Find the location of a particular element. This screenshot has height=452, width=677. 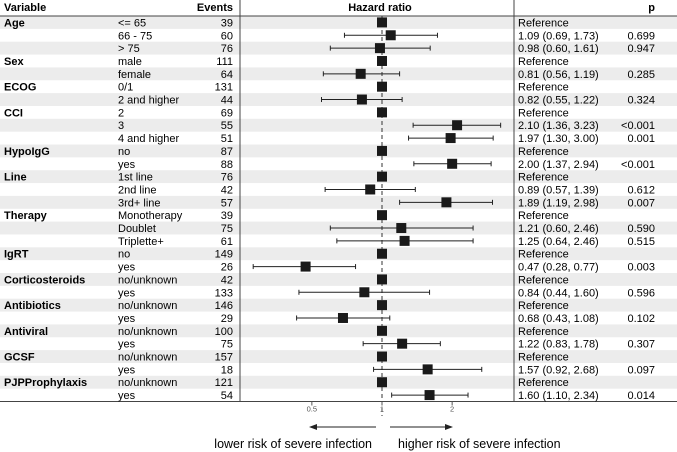

events-value: 121 is located at coordinates (224, 383).